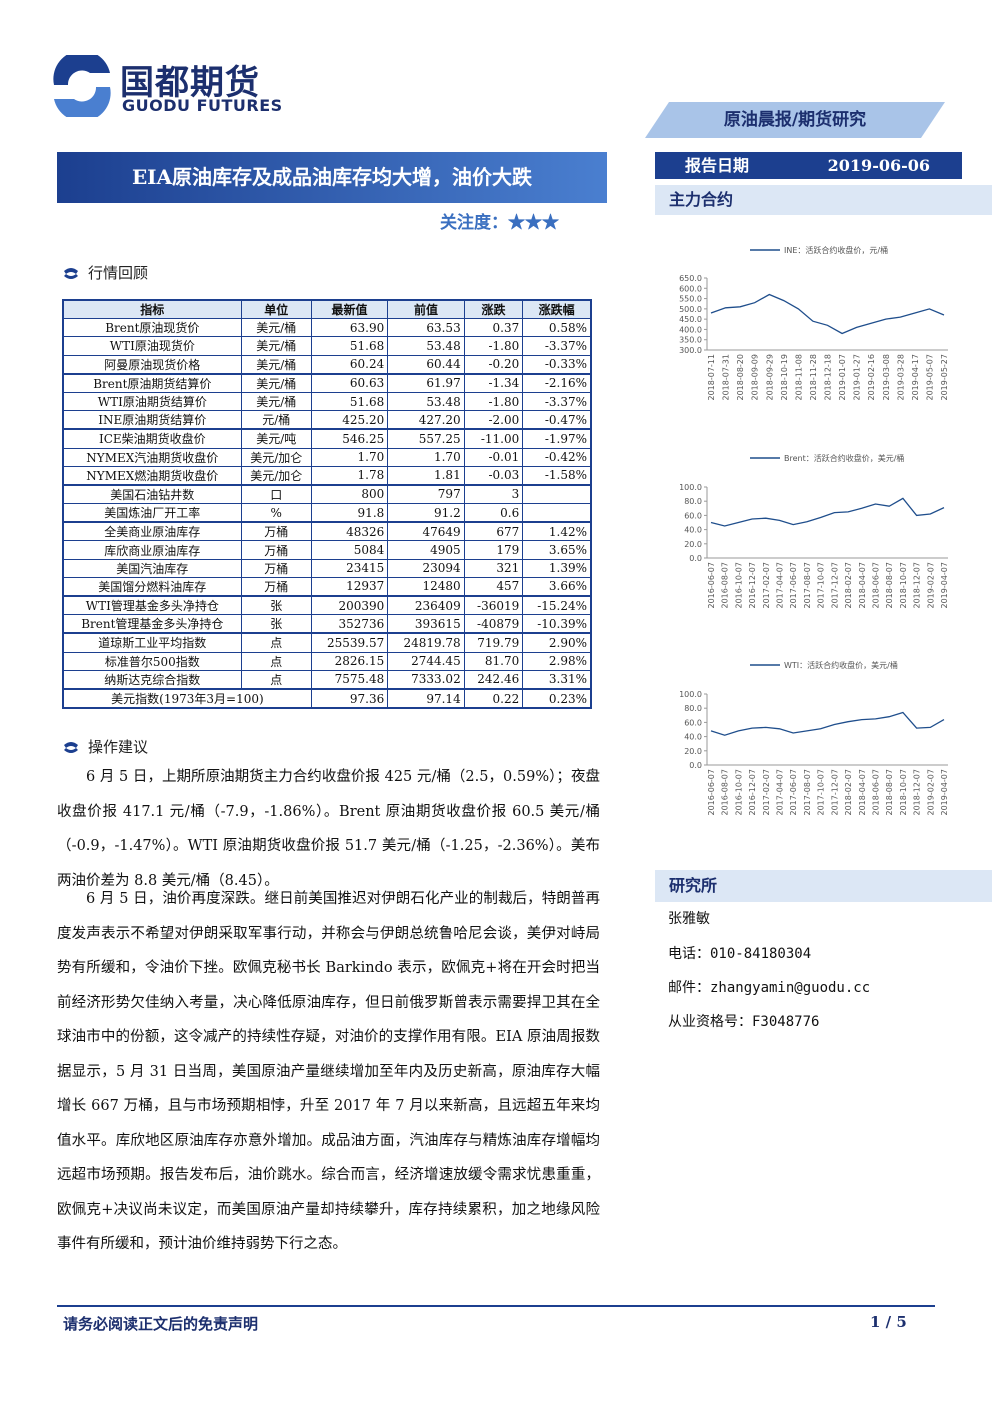 Image resolution: width=992 pixels, height=1403 pixels. I want to click on table-cell: 道琼斯工业平均指数, so click(152, 642).